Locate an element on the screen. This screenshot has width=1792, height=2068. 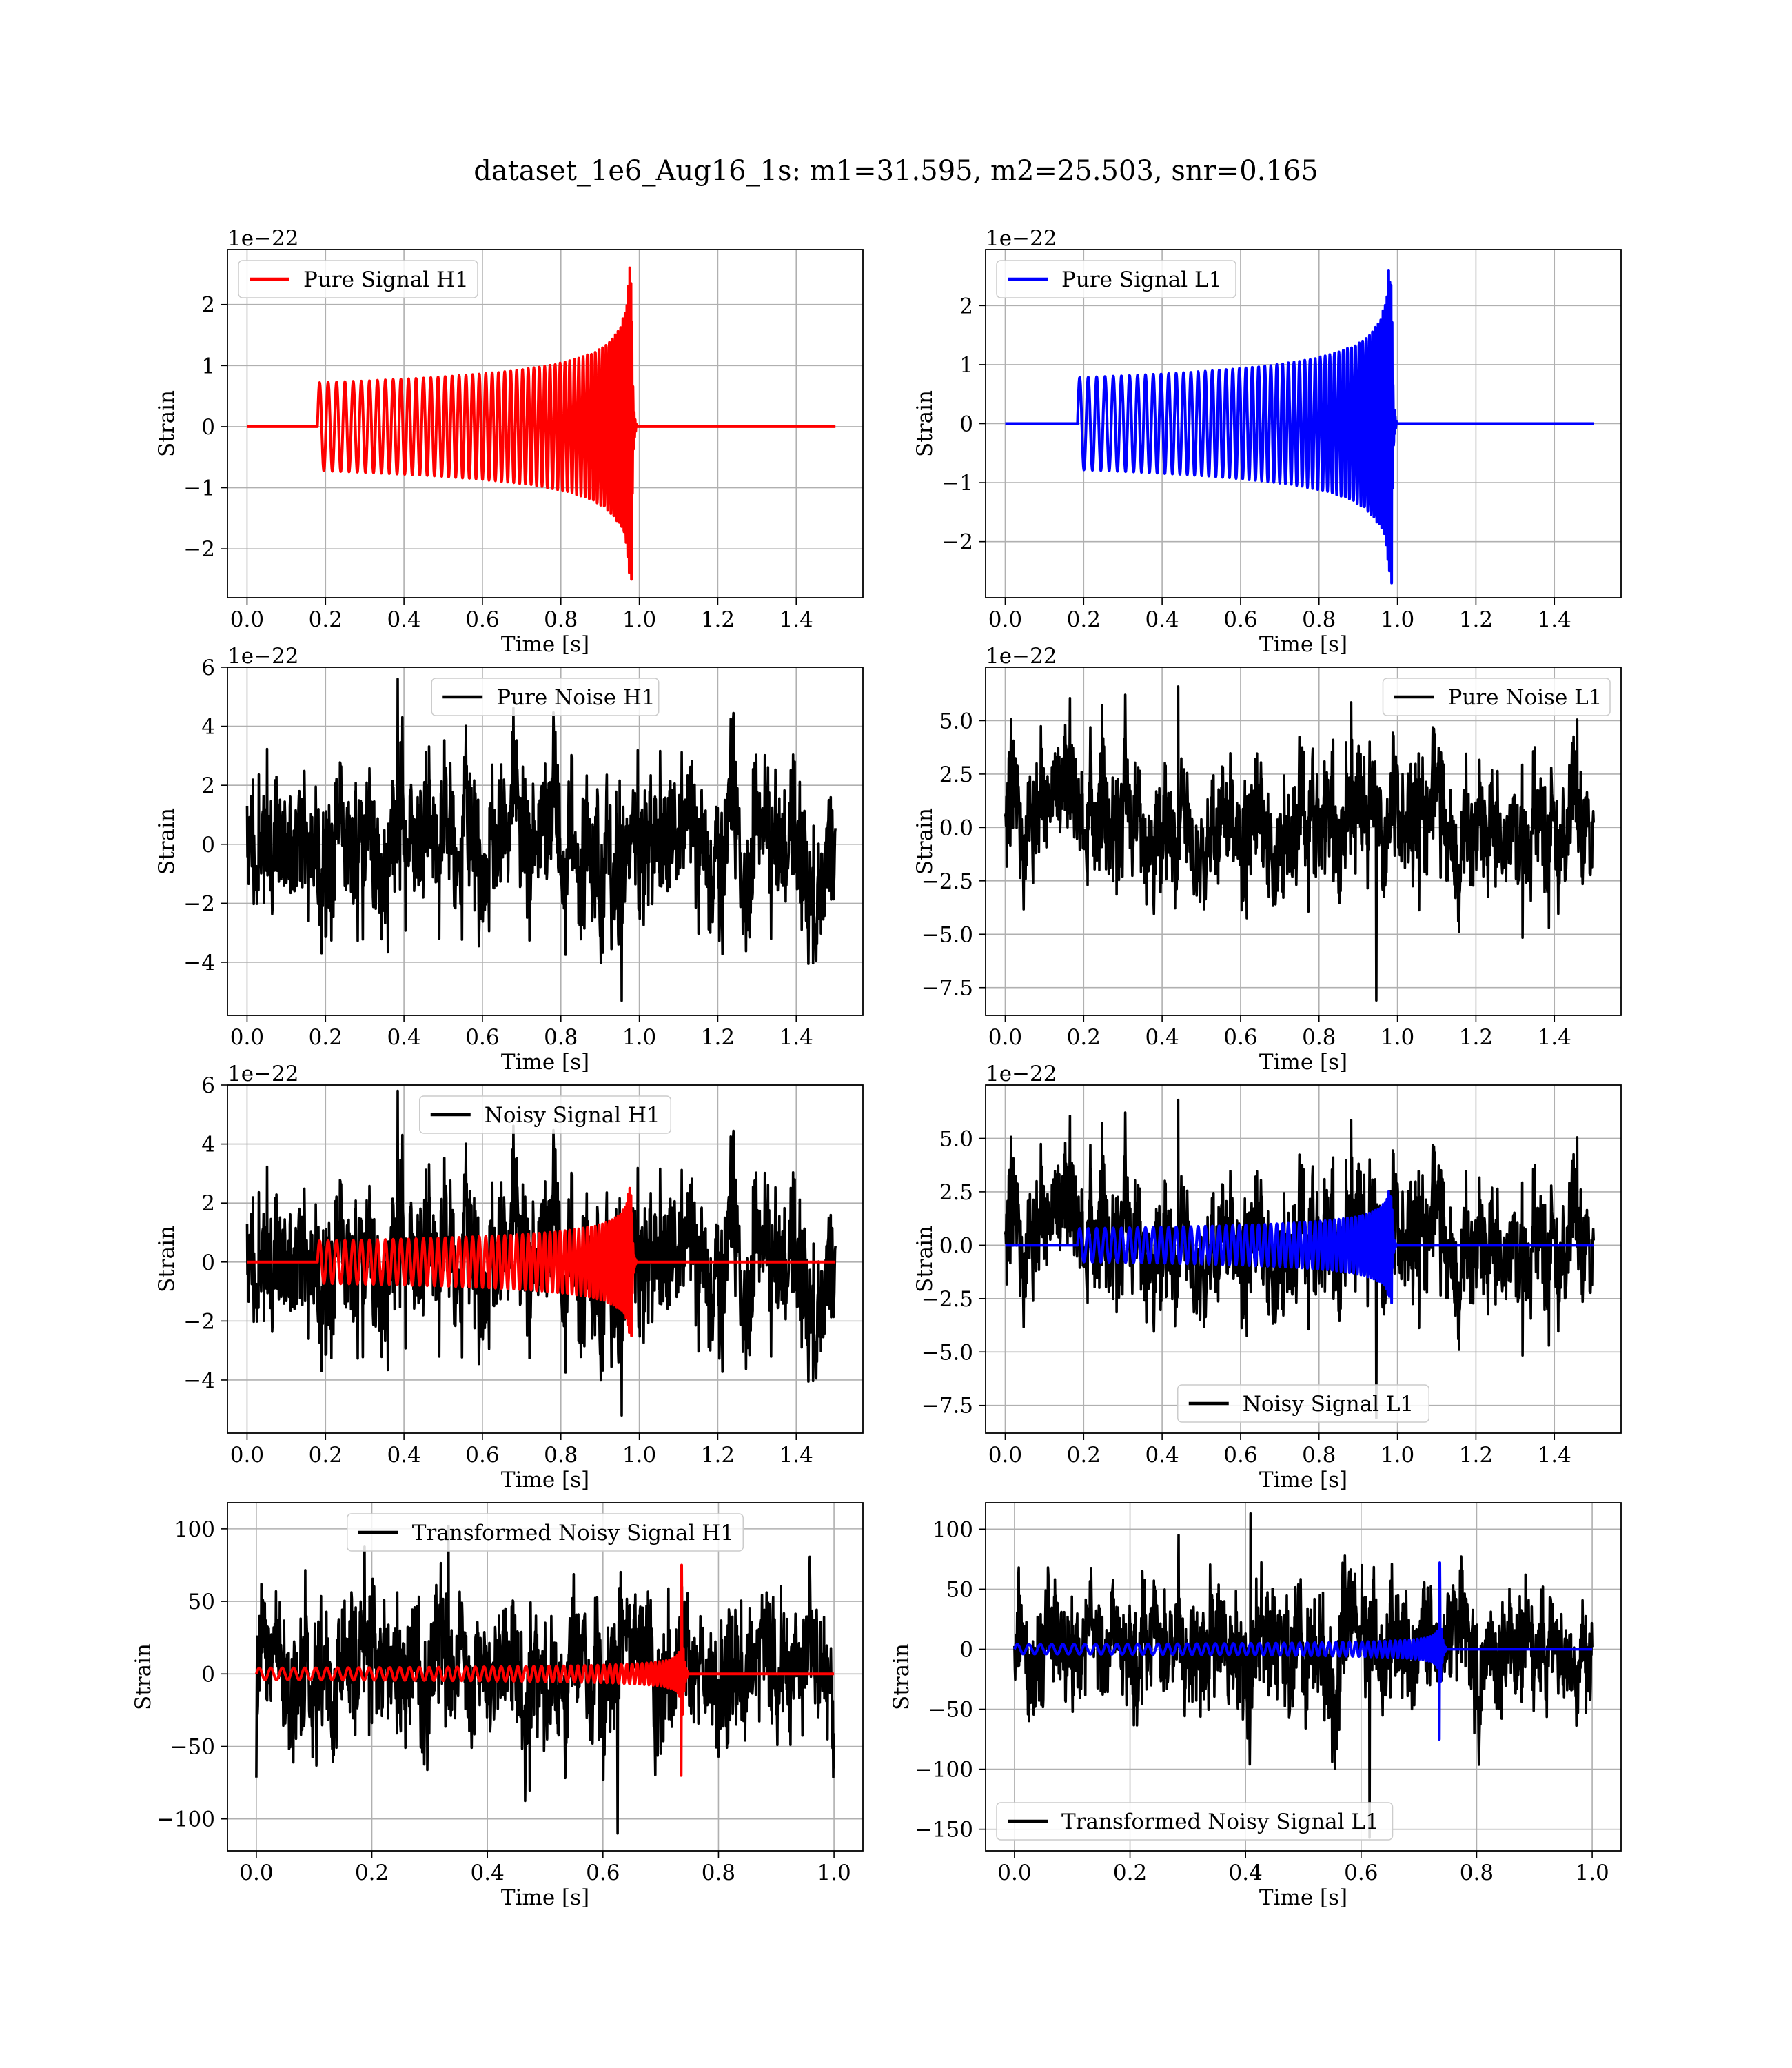
y-tick-label: −2 is located at coordinates (199, 903).